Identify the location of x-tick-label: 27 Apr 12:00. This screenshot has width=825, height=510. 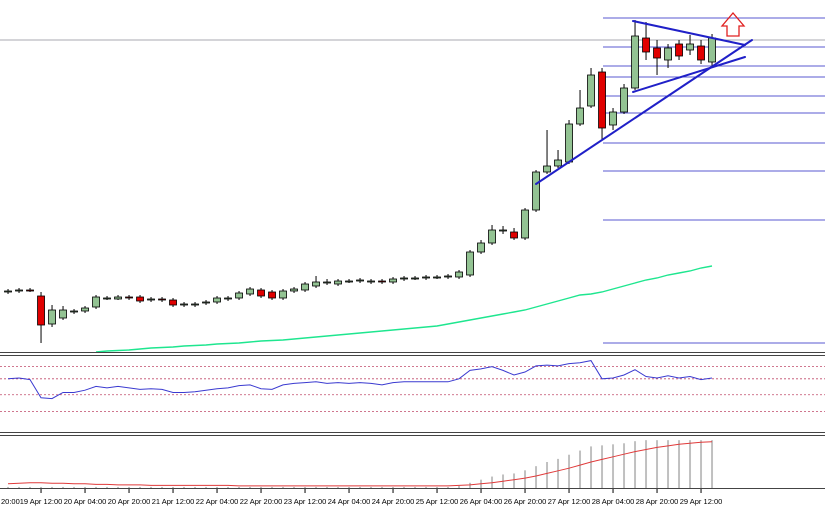
(569, 501).